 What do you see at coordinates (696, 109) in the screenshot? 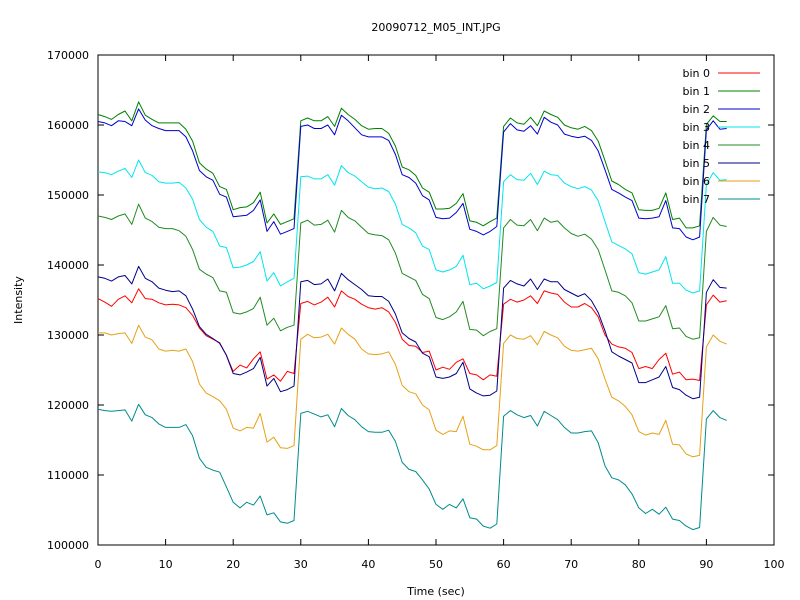
I see `legend-label: bin 2` at bounding box center [696, 109].